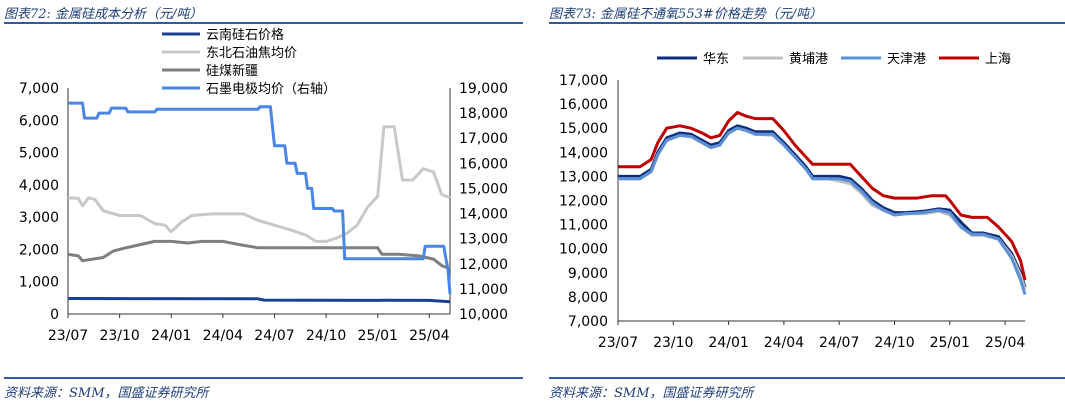 This screenshot has width=1065, height=404. Describe the element at coordinates (483, 189) in the screenshot. I see `y-tick-label-right: 15,000` at that location.